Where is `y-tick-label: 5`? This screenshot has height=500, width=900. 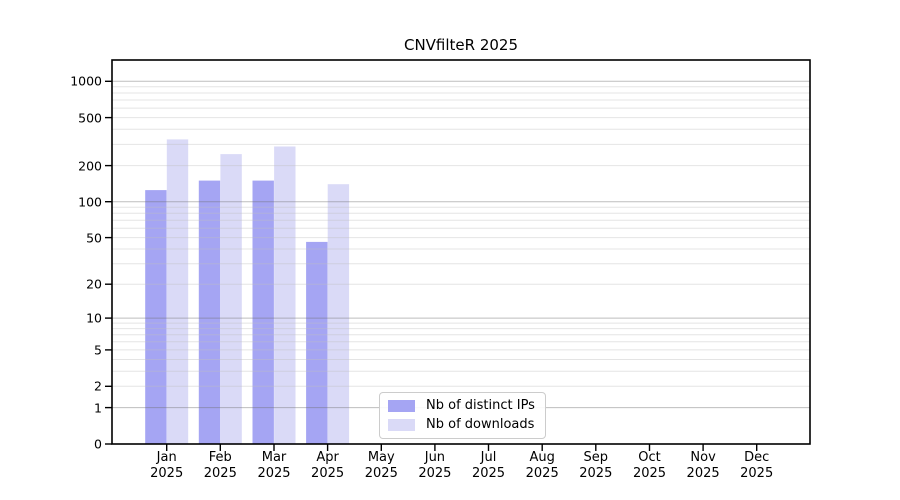 y-tick-label: 5 is located at coordinates (98, 350).